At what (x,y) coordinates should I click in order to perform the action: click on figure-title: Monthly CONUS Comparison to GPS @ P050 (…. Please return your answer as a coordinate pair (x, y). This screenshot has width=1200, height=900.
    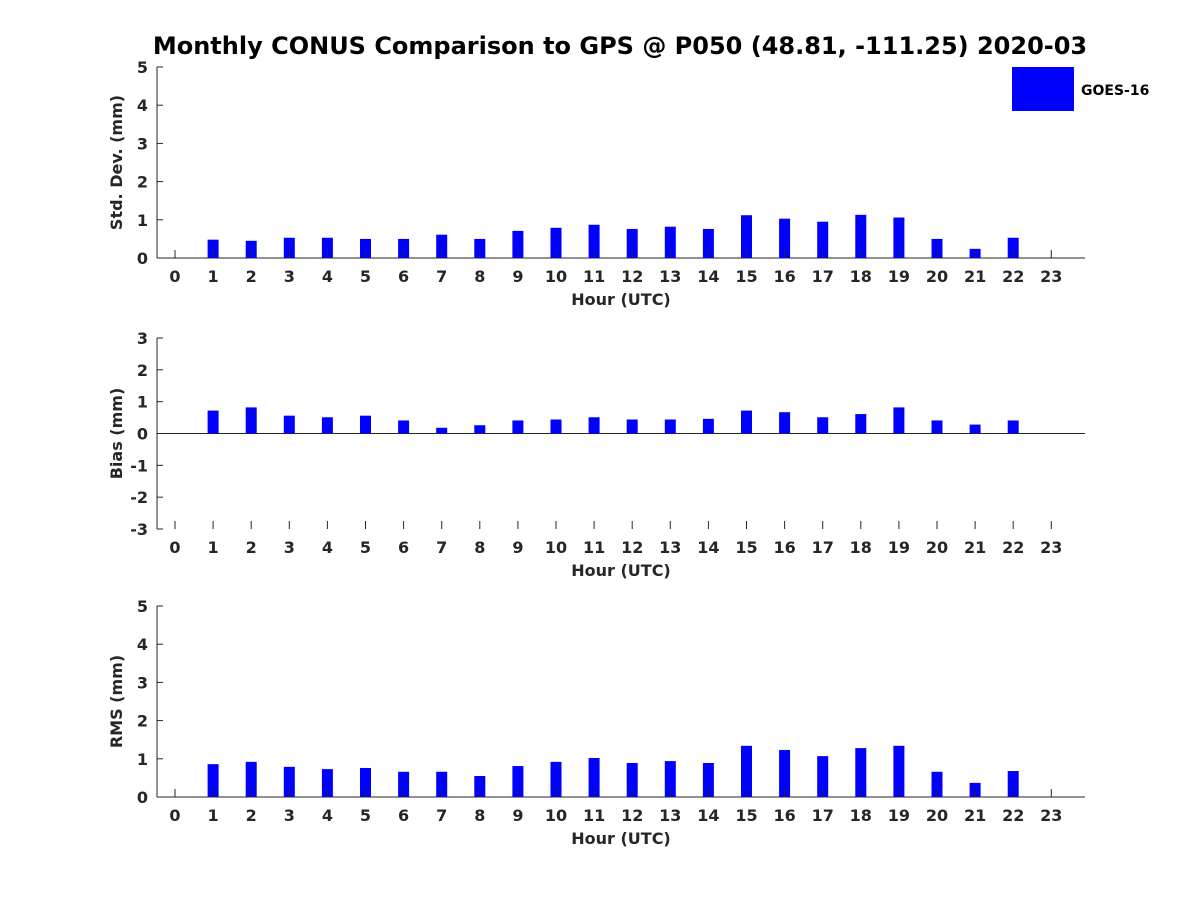
    Looking at the image, I should click on (620, 46).